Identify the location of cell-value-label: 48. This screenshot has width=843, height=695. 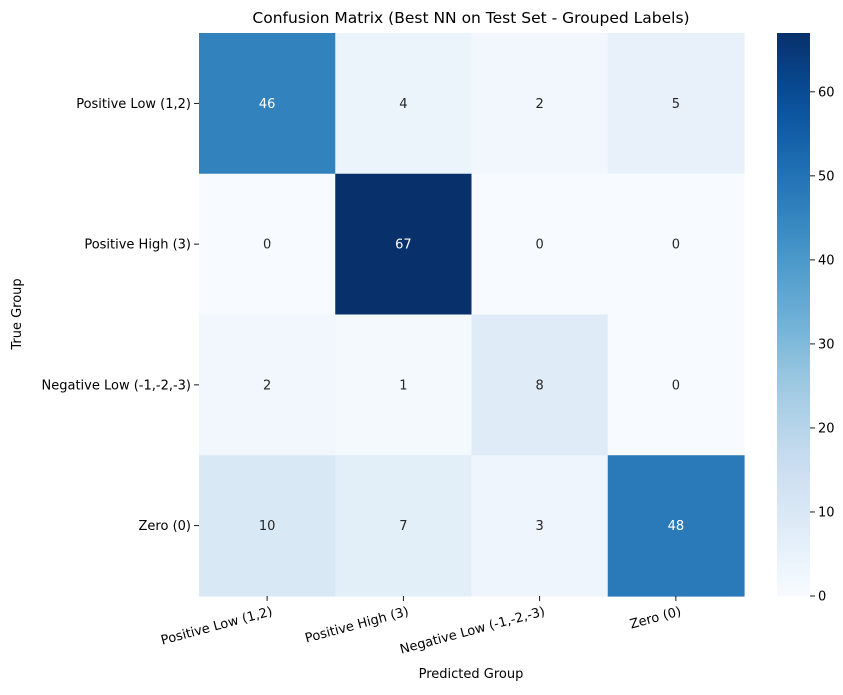
(676, 526).